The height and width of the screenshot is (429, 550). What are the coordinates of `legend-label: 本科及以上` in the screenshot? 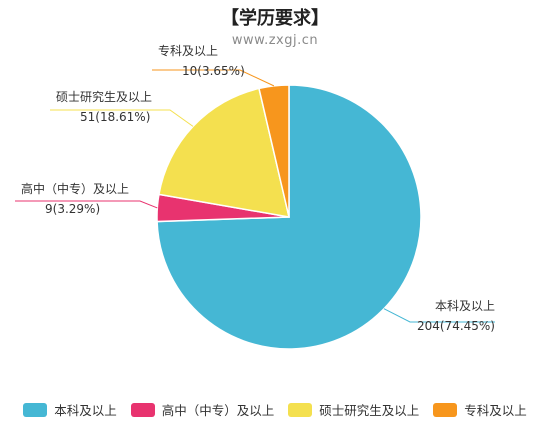 It's located at (85, 410).